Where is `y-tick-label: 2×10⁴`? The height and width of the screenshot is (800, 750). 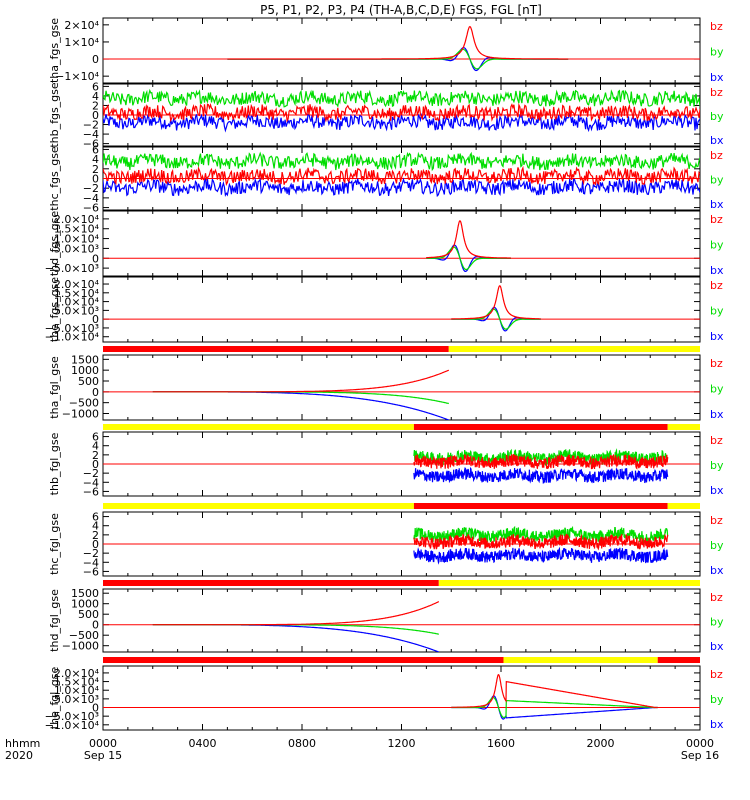 y-tick-label: 2×10⁴ is located at coordinates (81, 25).